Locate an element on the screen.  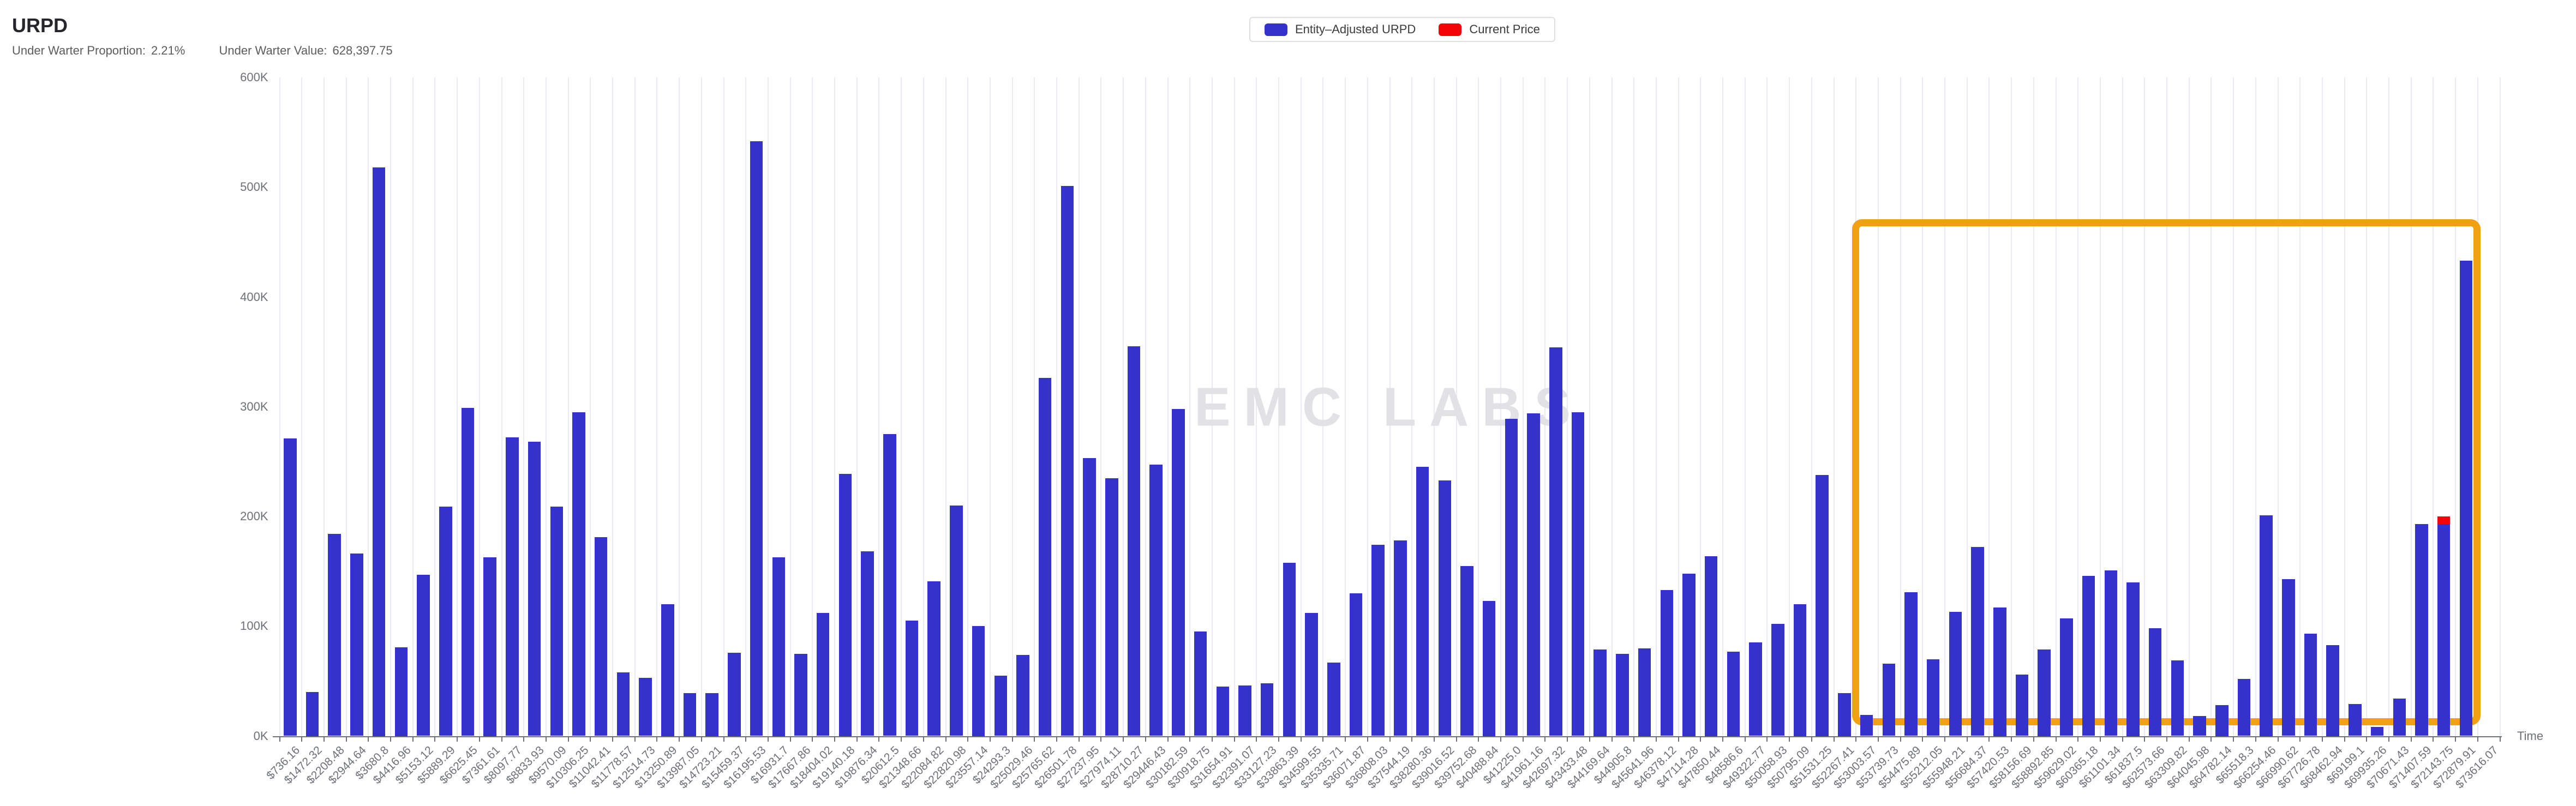
legend-item-current-price: Current Price is located at coordinates (1489, 30).